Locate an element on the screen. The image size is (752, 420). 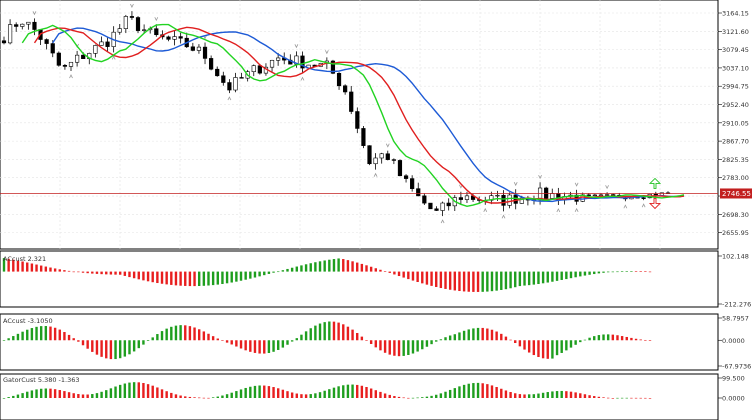
osc-tick-label: 58.7957 is located at coordinates (735, 319).